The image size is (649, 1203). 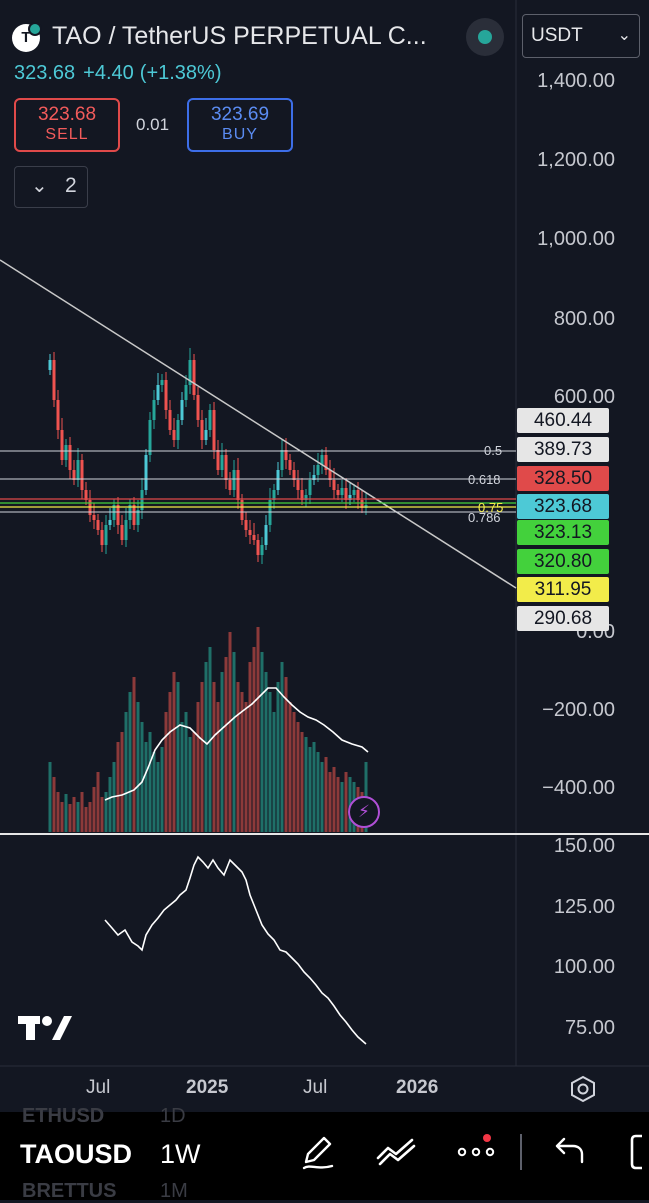 I want to click on pen-icon, so click(x=318, y=1152).